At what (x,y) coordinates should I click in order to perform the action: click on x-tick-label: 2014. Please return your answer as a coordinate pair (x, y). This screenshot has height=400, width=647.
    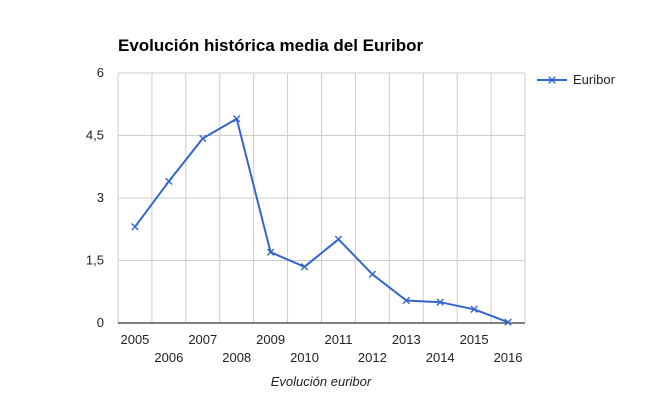
    Looking at the image, I should click on (440, 357).